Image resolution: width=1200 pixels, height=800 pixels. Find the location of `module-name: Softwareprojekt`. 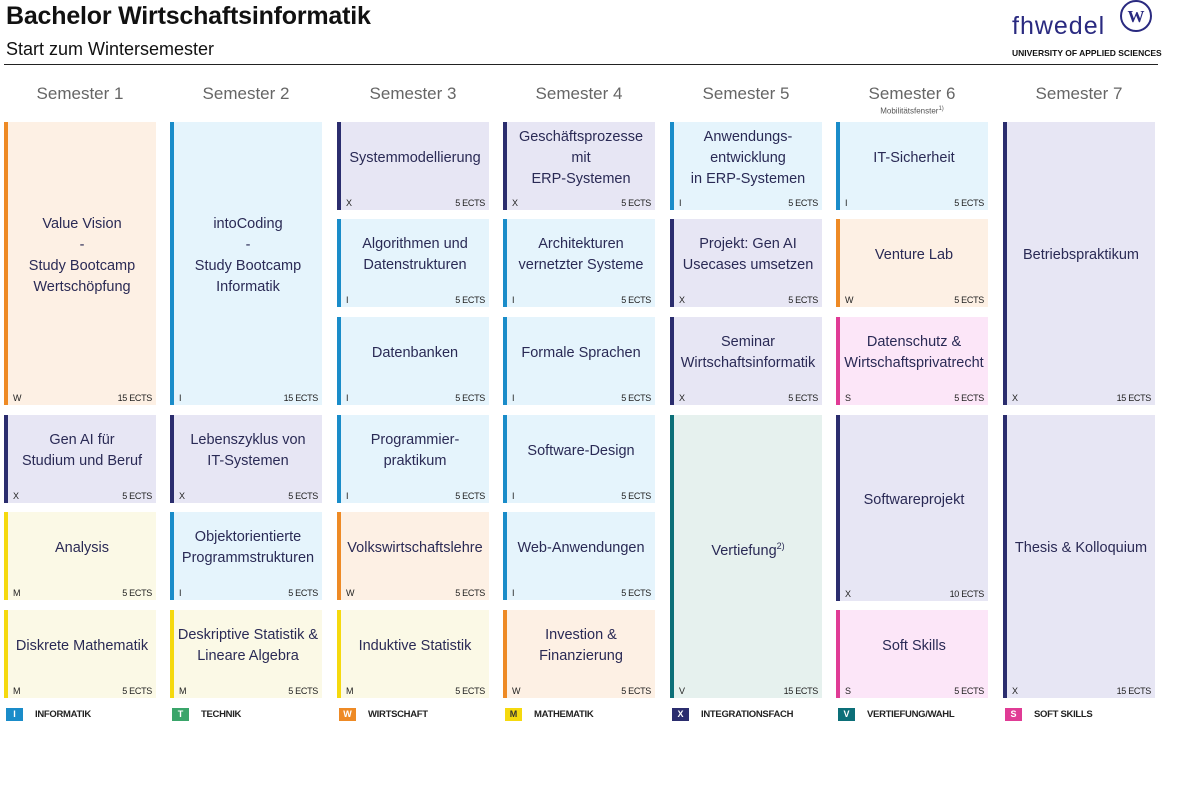

module-name: Softwareprojekt is located at coordinates (914, 499).